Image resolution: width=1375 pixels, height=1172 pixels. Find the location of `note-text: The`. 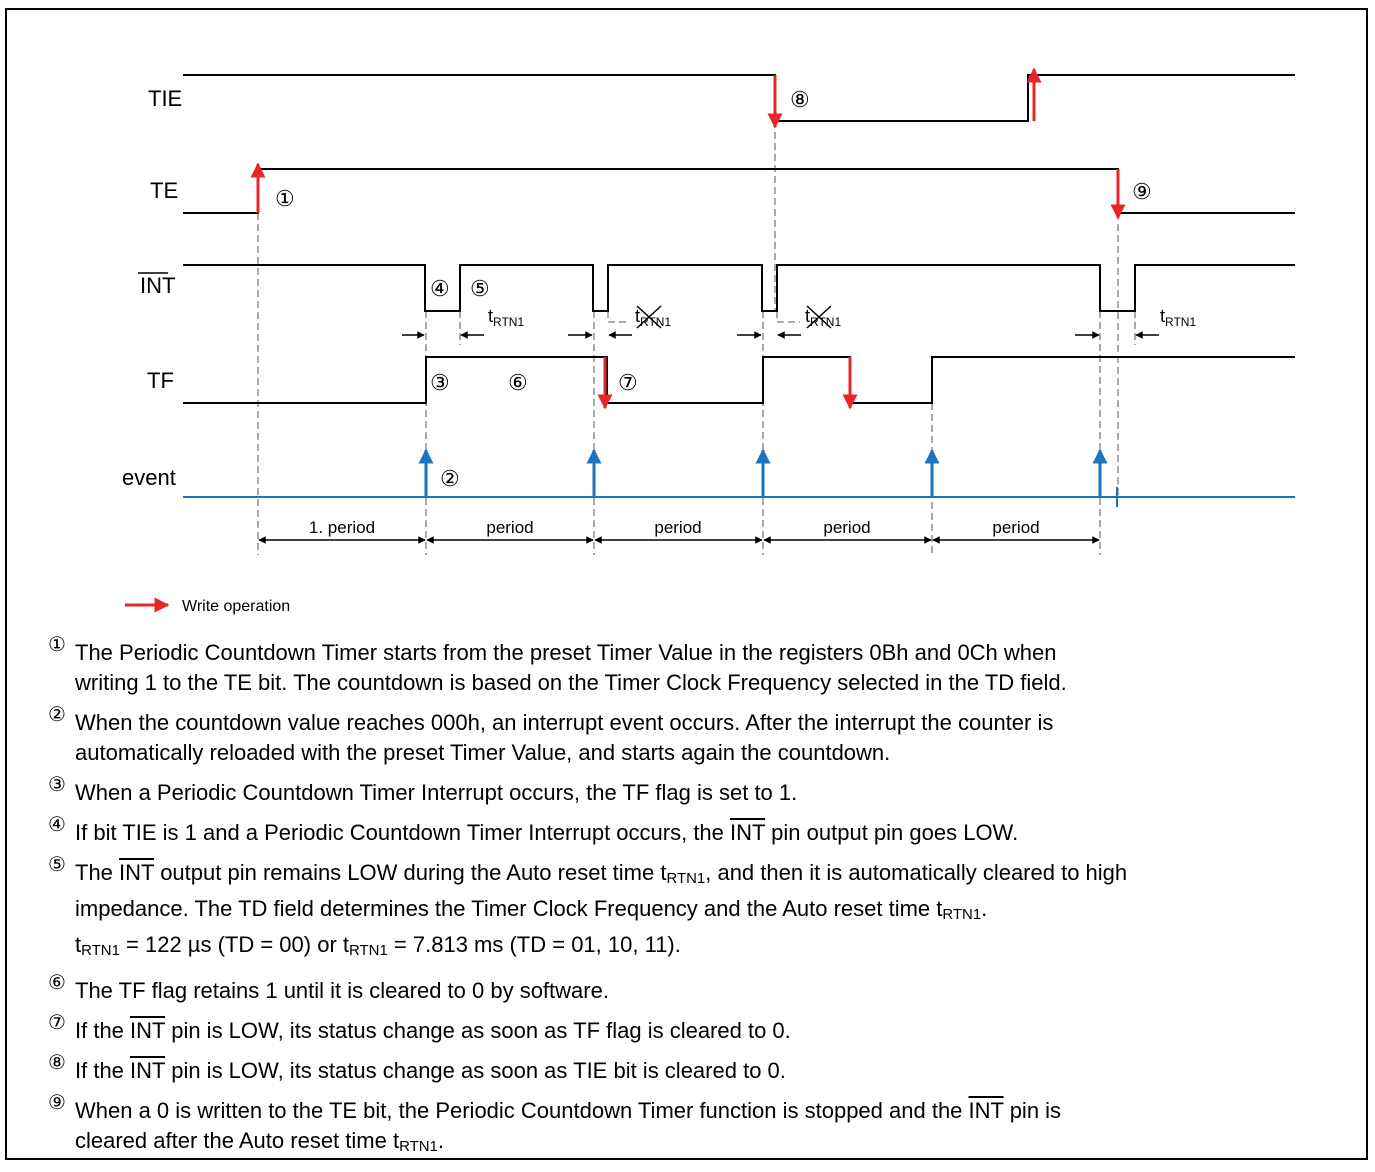

note-text: The is located at coordinates (97, 872).